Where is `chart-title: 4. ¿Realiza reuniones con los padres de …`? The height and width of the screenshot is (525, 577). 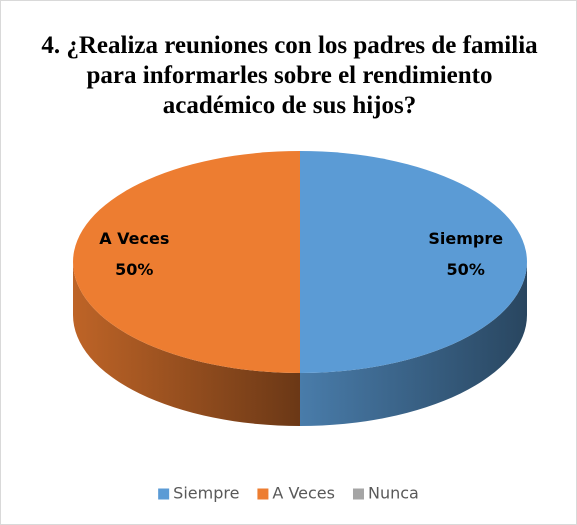 chart-title: 4. ¿Realiza reuniones con los padres de … is located at coordinates (289, 75).